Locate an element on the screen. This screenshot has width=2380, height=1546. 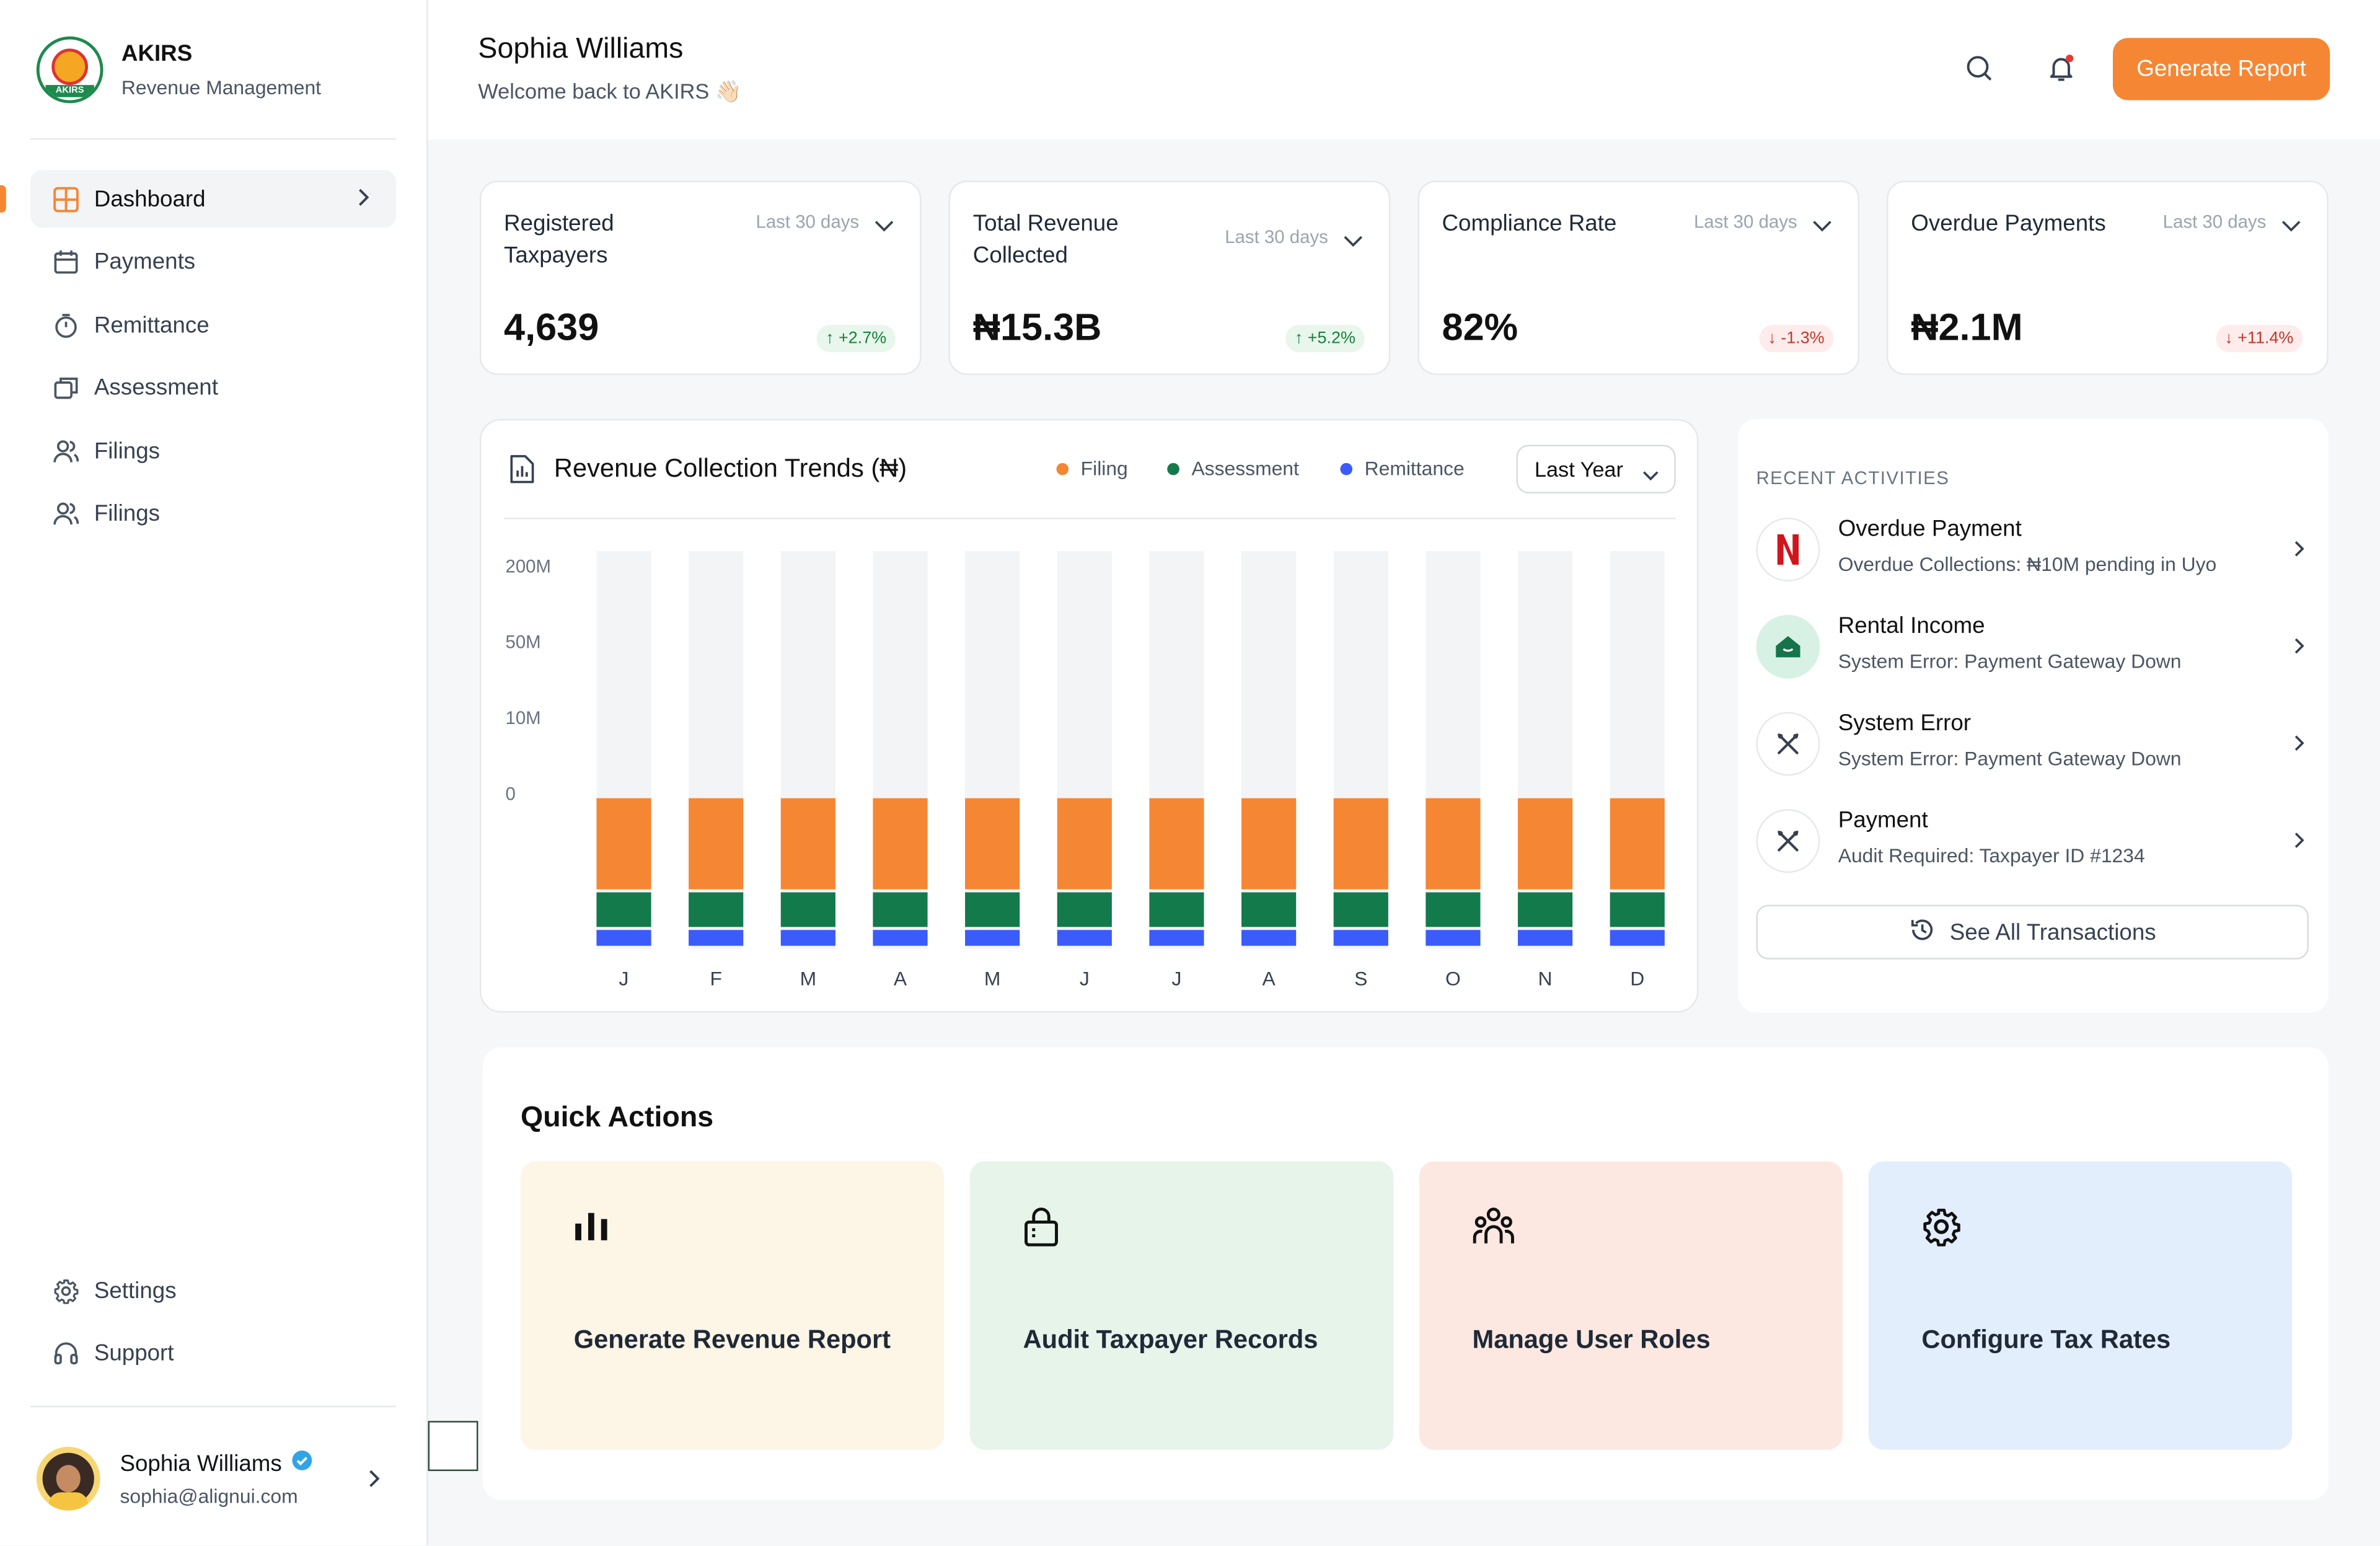
sidebar-item-dashboard: Dashboard is located at coordinates (198, 199).